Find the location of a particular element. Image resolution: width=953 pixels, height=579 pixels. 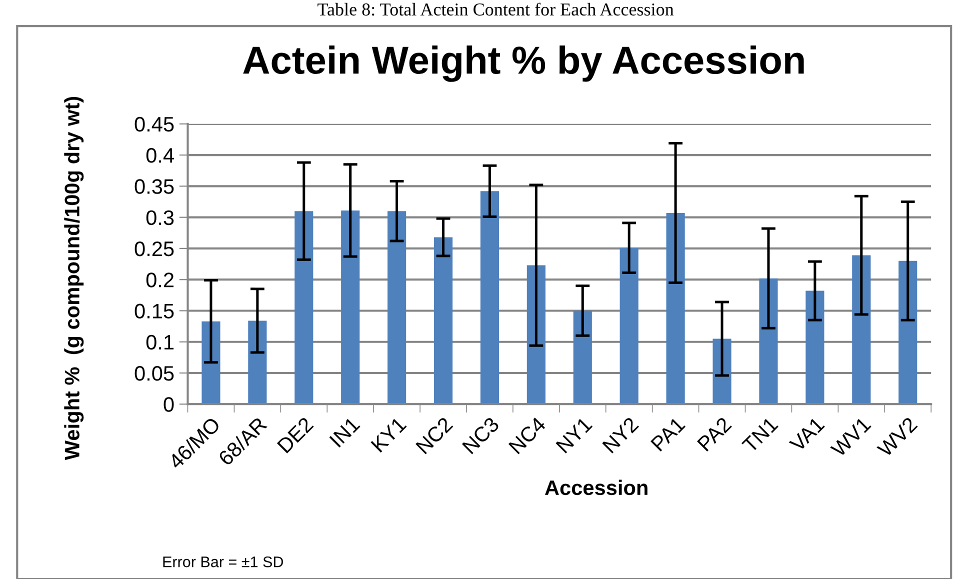

x-tick-label: PA2 is located at coordinates (714, 434).